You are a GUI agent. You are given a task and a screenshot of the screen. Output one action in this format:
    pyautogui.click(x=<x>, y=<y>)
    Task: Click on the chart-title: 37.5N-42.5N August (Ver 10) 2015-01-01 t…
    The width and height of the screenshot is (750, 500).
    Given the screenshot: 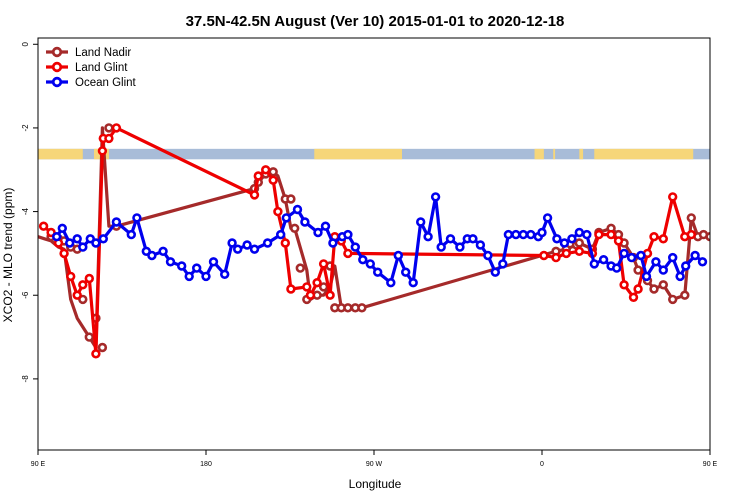 What is the action you would take?
    pyautogui.click(x=375, y=21)
    